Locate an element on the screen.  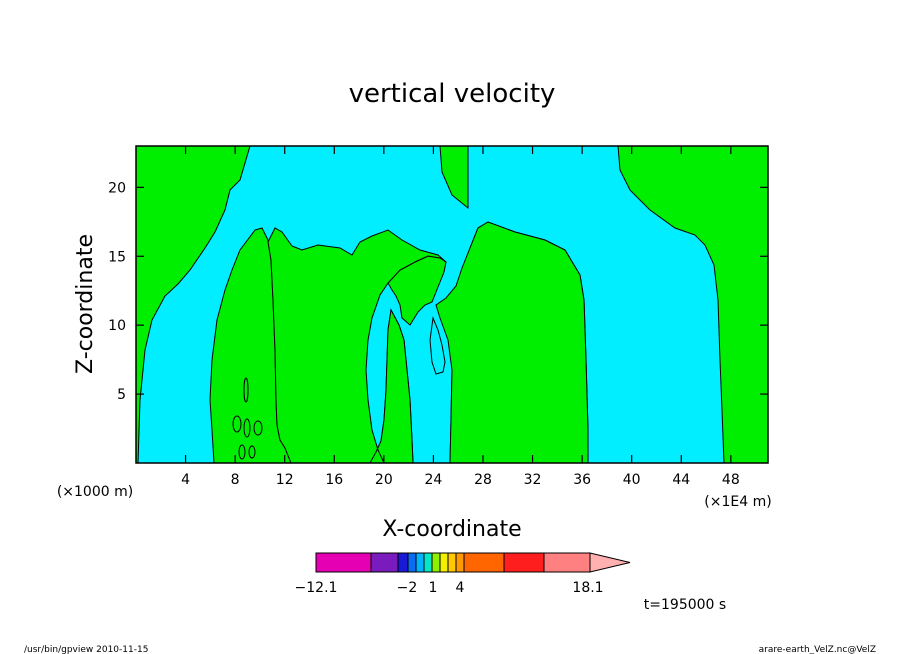
time-label: t=195000 s is located at coordinates (685, 605).